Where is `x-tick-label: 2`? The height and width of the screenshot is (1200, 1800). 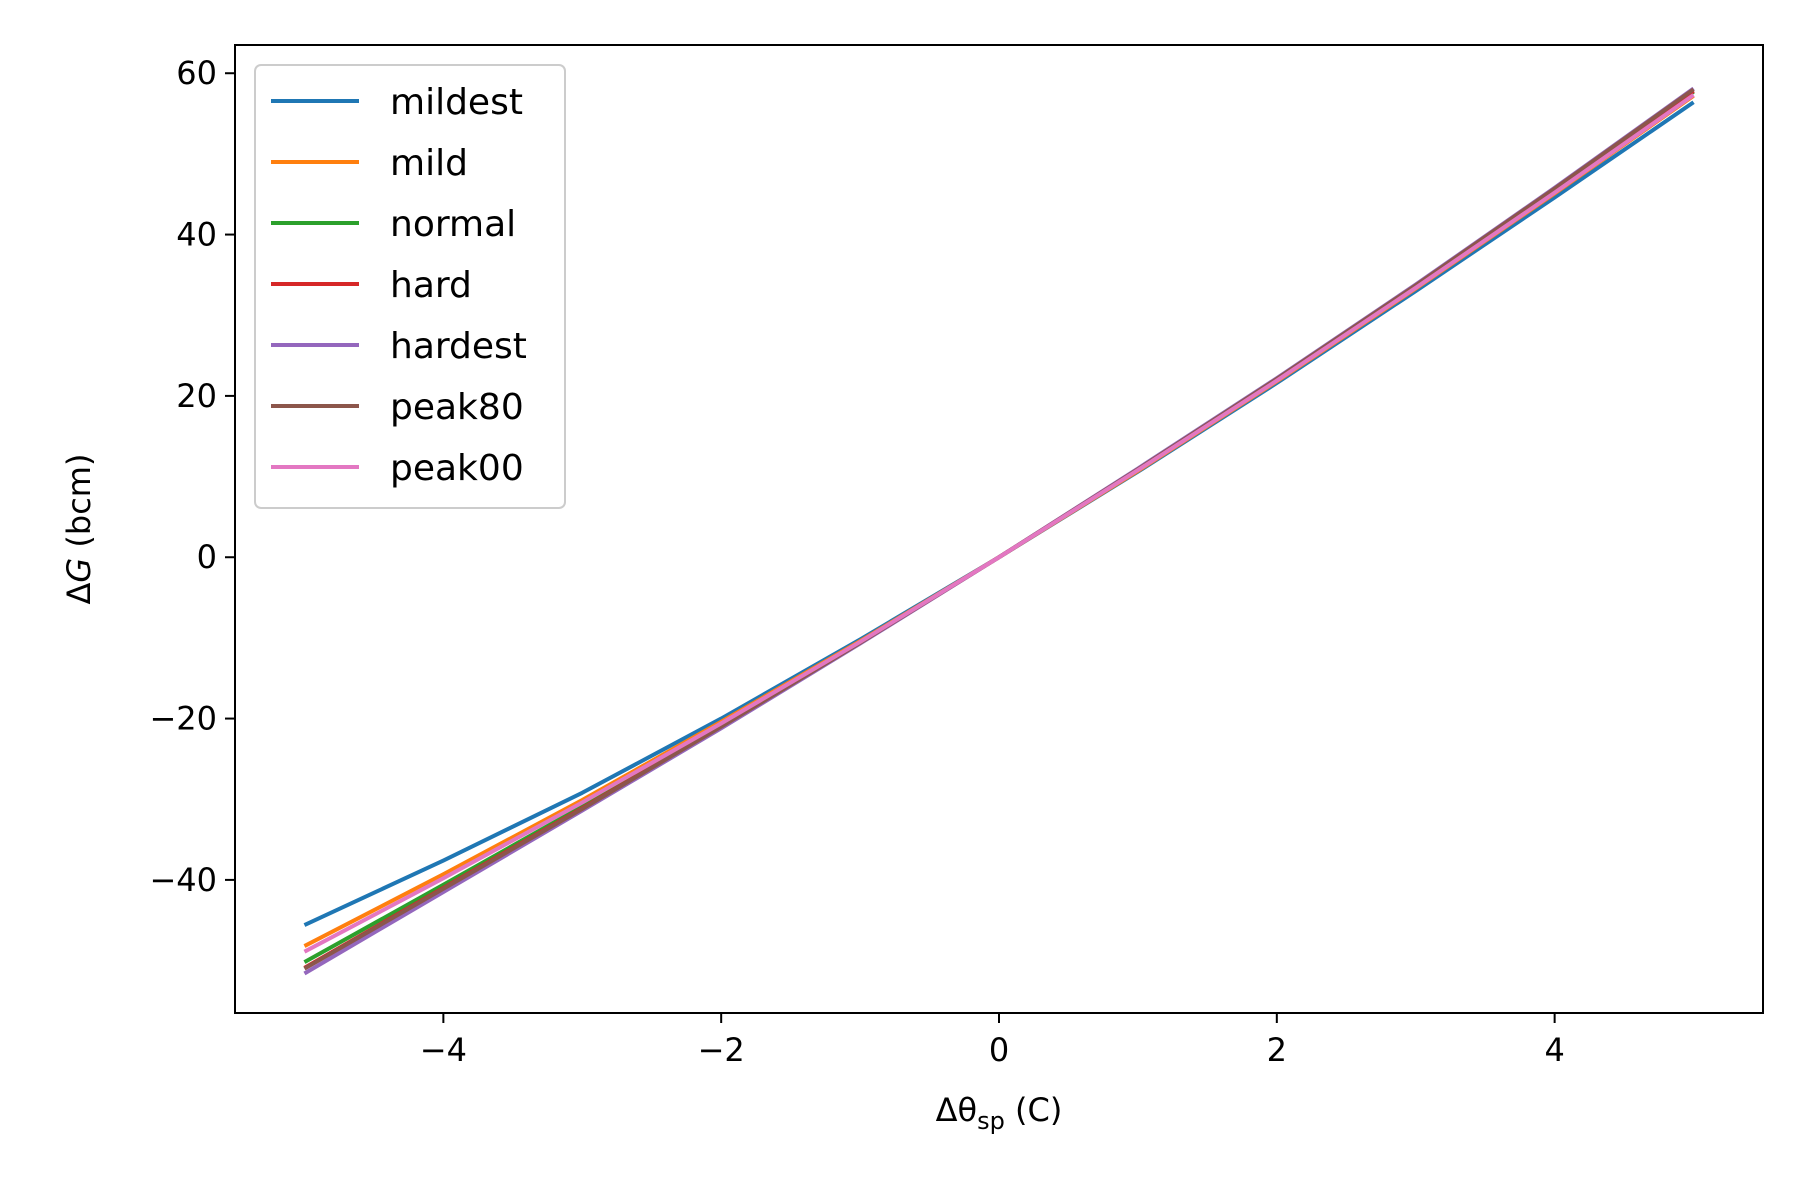 x-tick-label: 2 is located at coordinates (1277, 1050).